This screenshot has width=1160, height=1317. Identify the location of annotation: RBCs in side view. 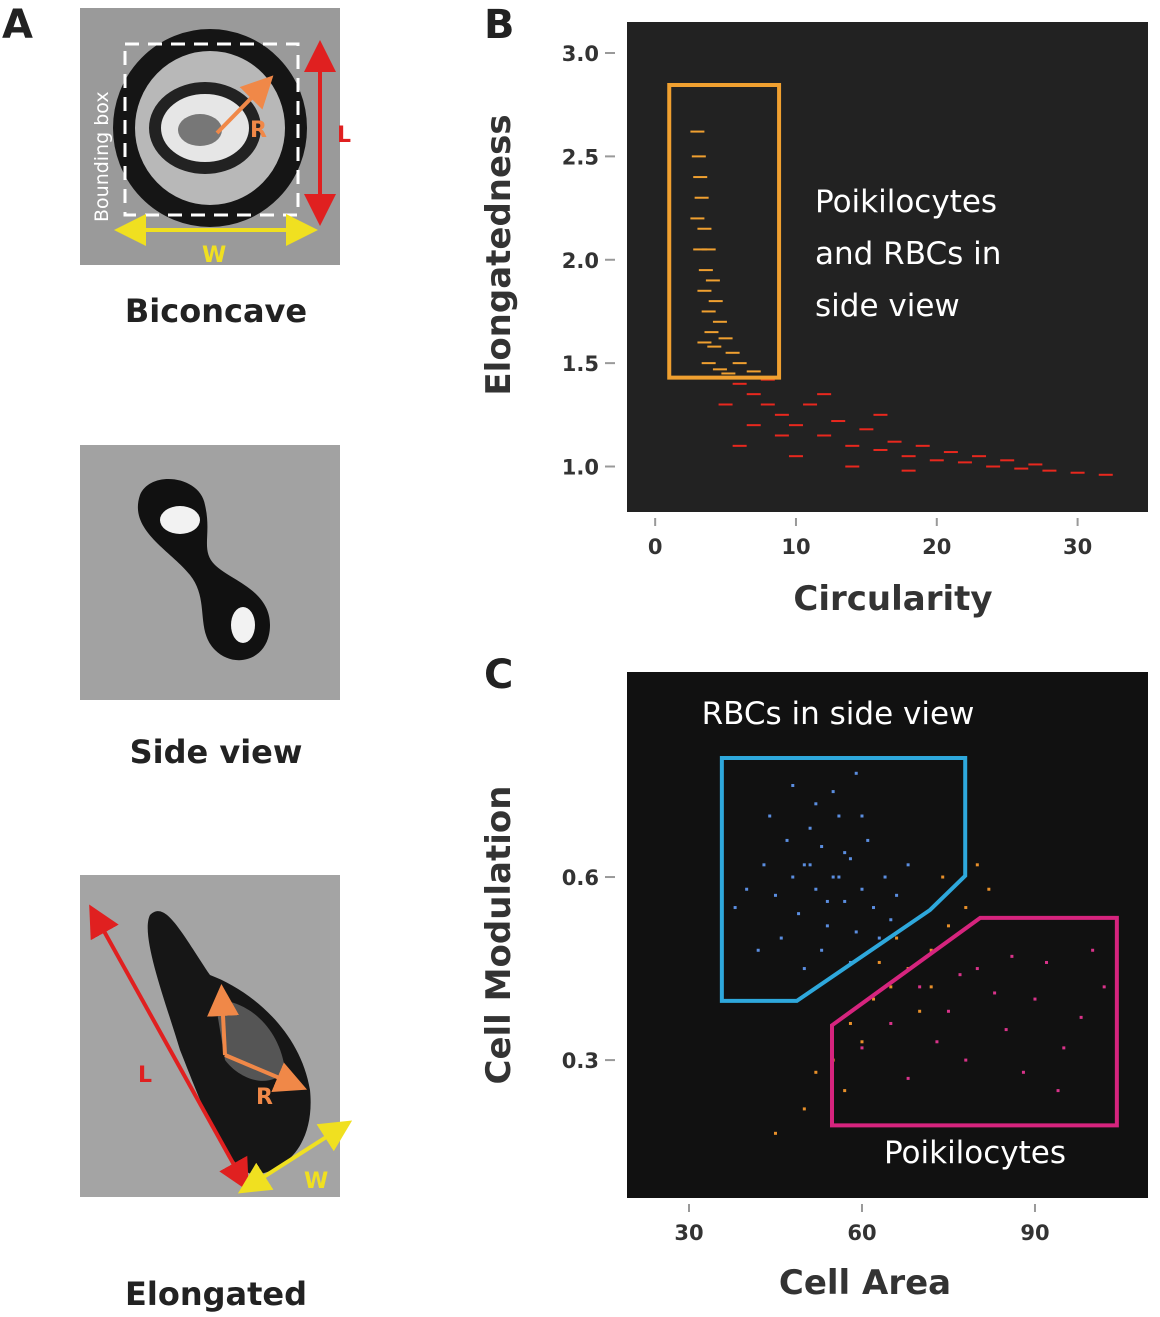
(838, 714).